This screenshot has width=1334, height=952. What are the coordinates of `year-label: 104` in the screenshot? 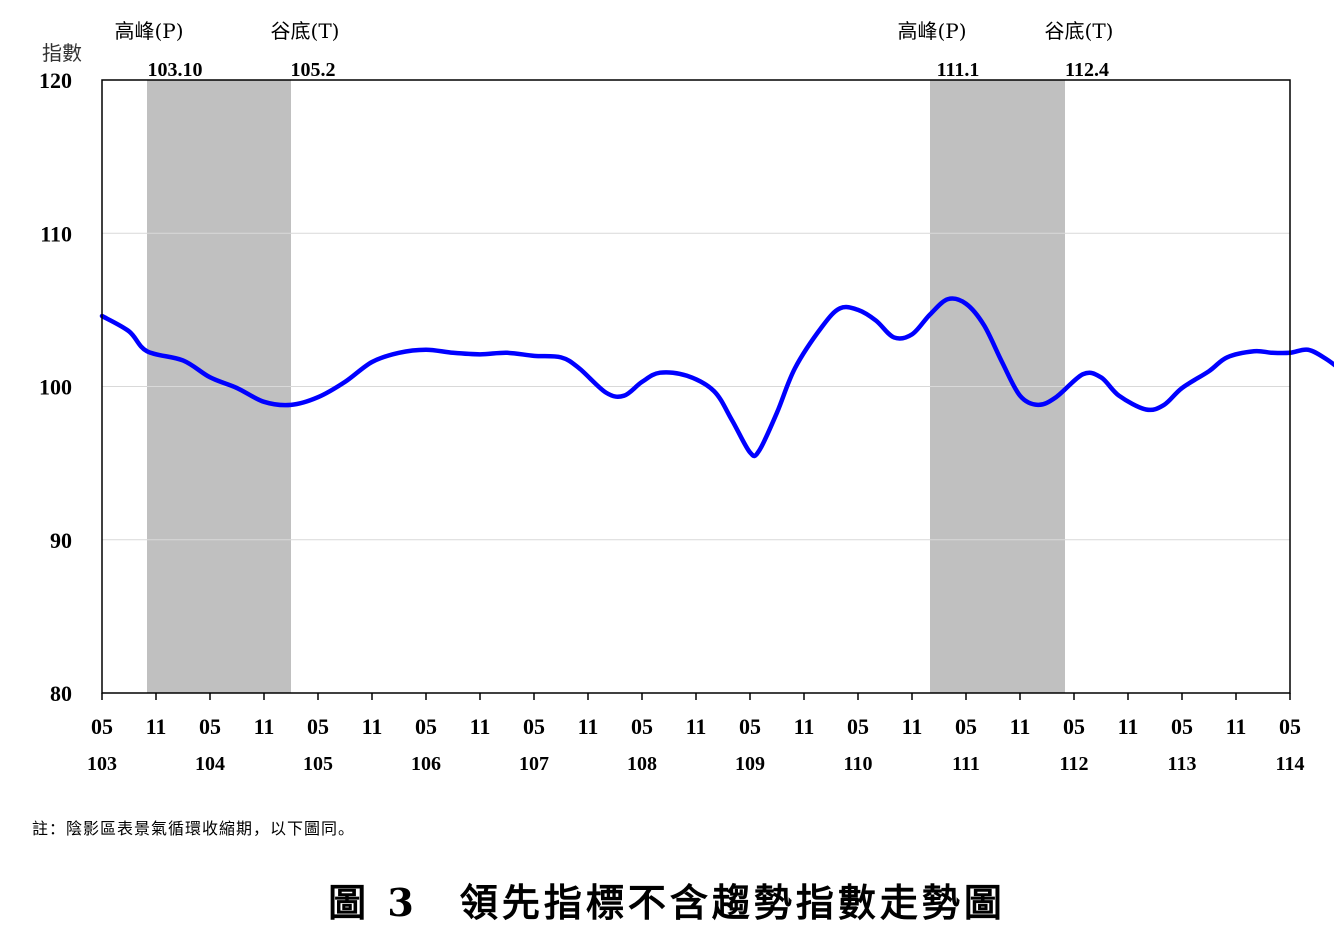 It's located at (210, 764).